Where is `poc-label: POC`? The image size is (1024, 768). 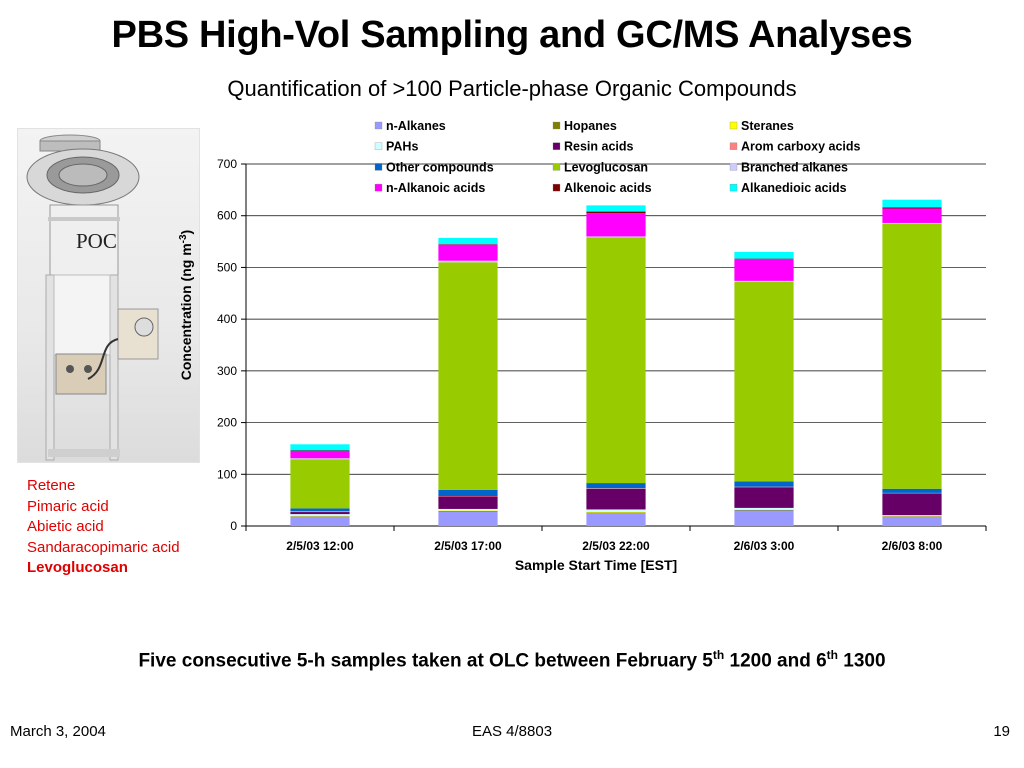 poc-label: POC is located at coordinates (96, 241).